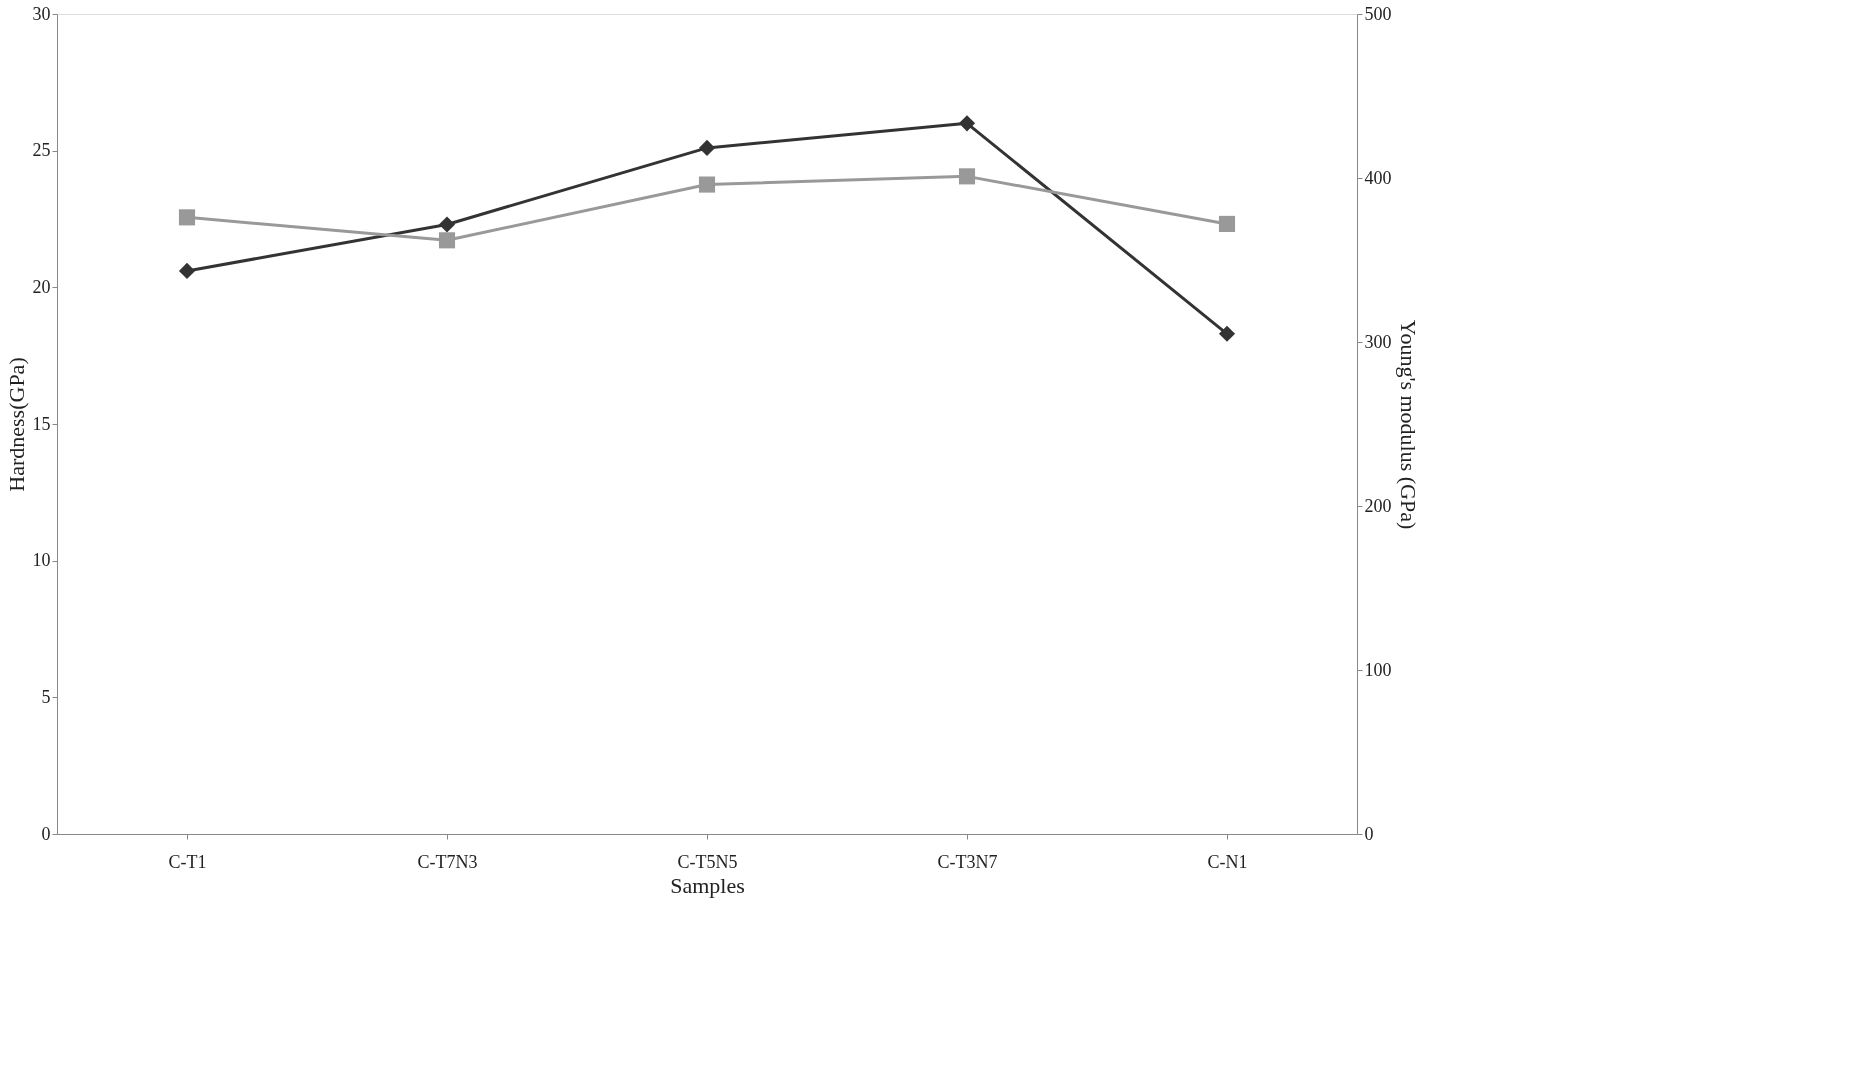 The width and height of the screenshot is (1858, 1088). Describe the element at coordinates (1378, 341) in the screenshot. I see `y2-tick-label: 300` at that location.